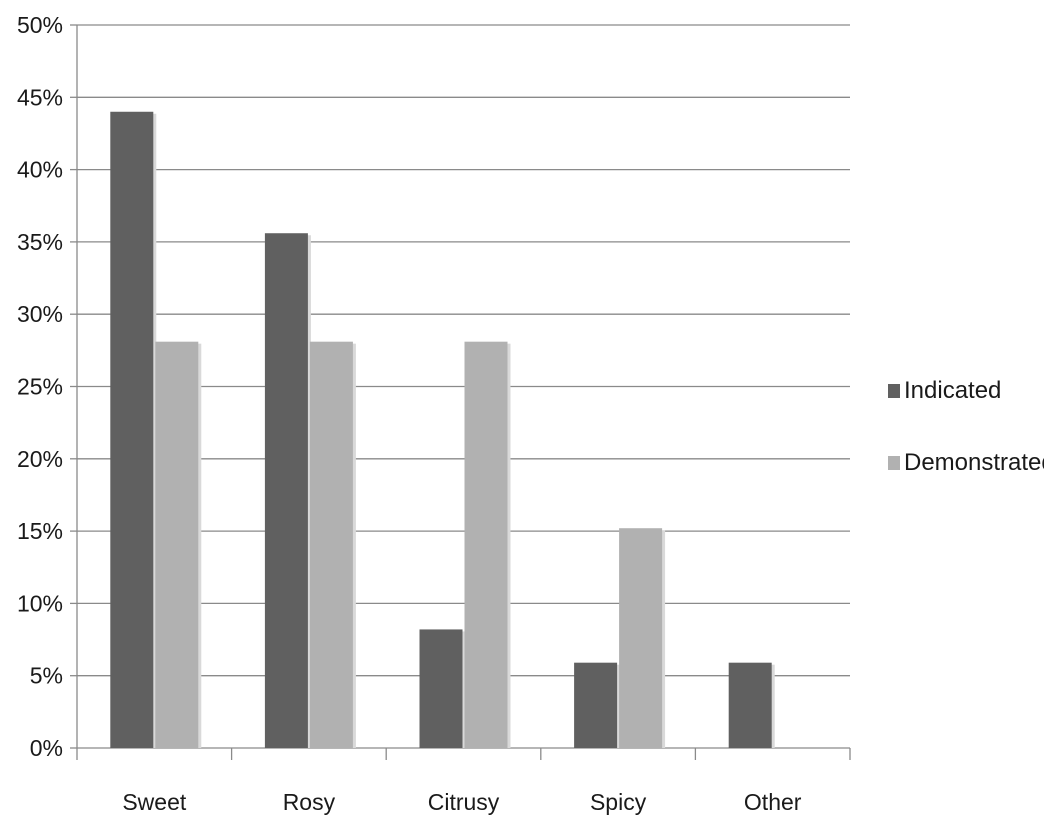 The image size is (1044, 828). Describe the element at coordinates (486, 545) in the screenshot. I see `bar-demonstrated-citrusy` at that location.